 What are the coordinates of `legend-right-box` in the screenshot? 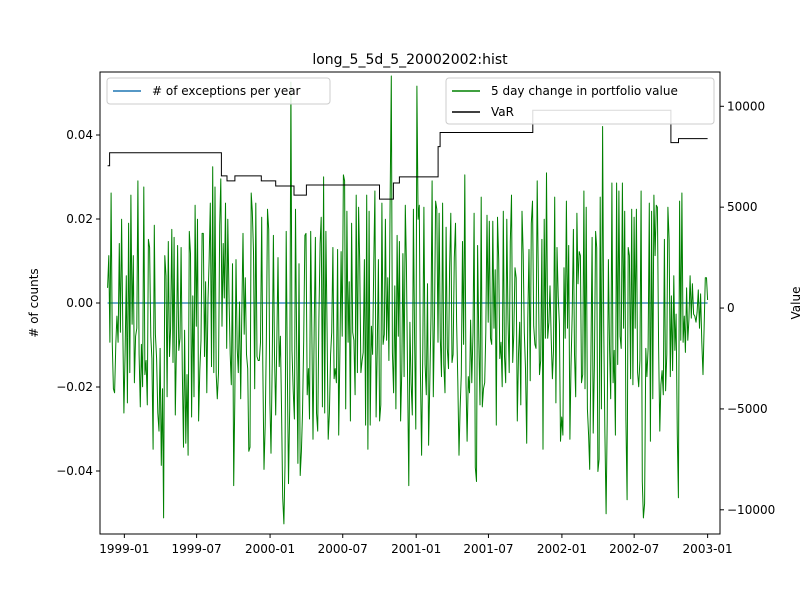 It's located at (580, 101).